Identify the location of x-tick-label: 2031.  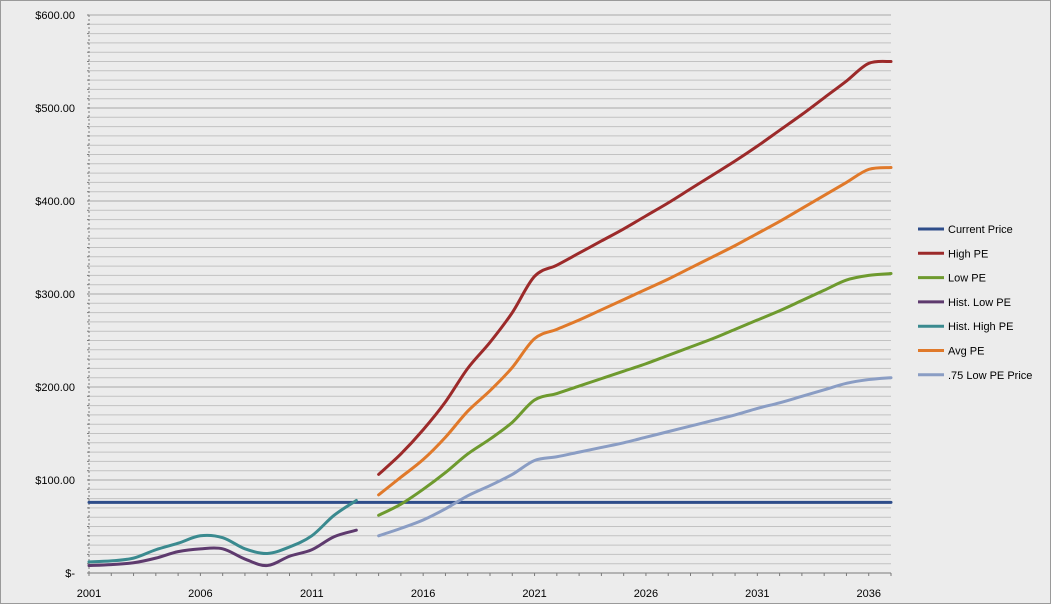
(757, 594).